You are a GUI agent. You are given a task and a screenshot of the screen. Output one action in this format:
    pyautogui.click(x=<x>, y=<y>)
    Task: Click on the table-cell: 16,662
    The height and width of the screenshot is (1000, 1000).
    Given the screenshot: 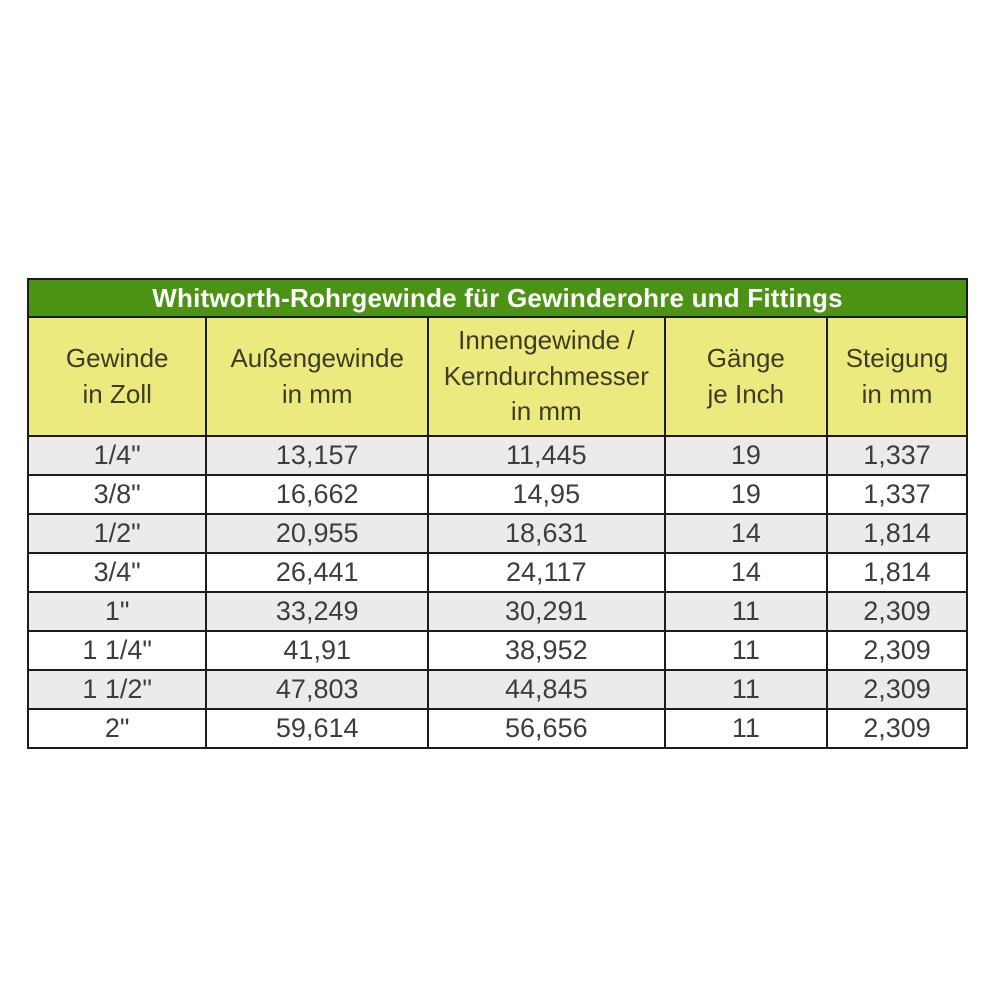 What is the action you would take?
    pyautogui.click(x=317, y=494)
    